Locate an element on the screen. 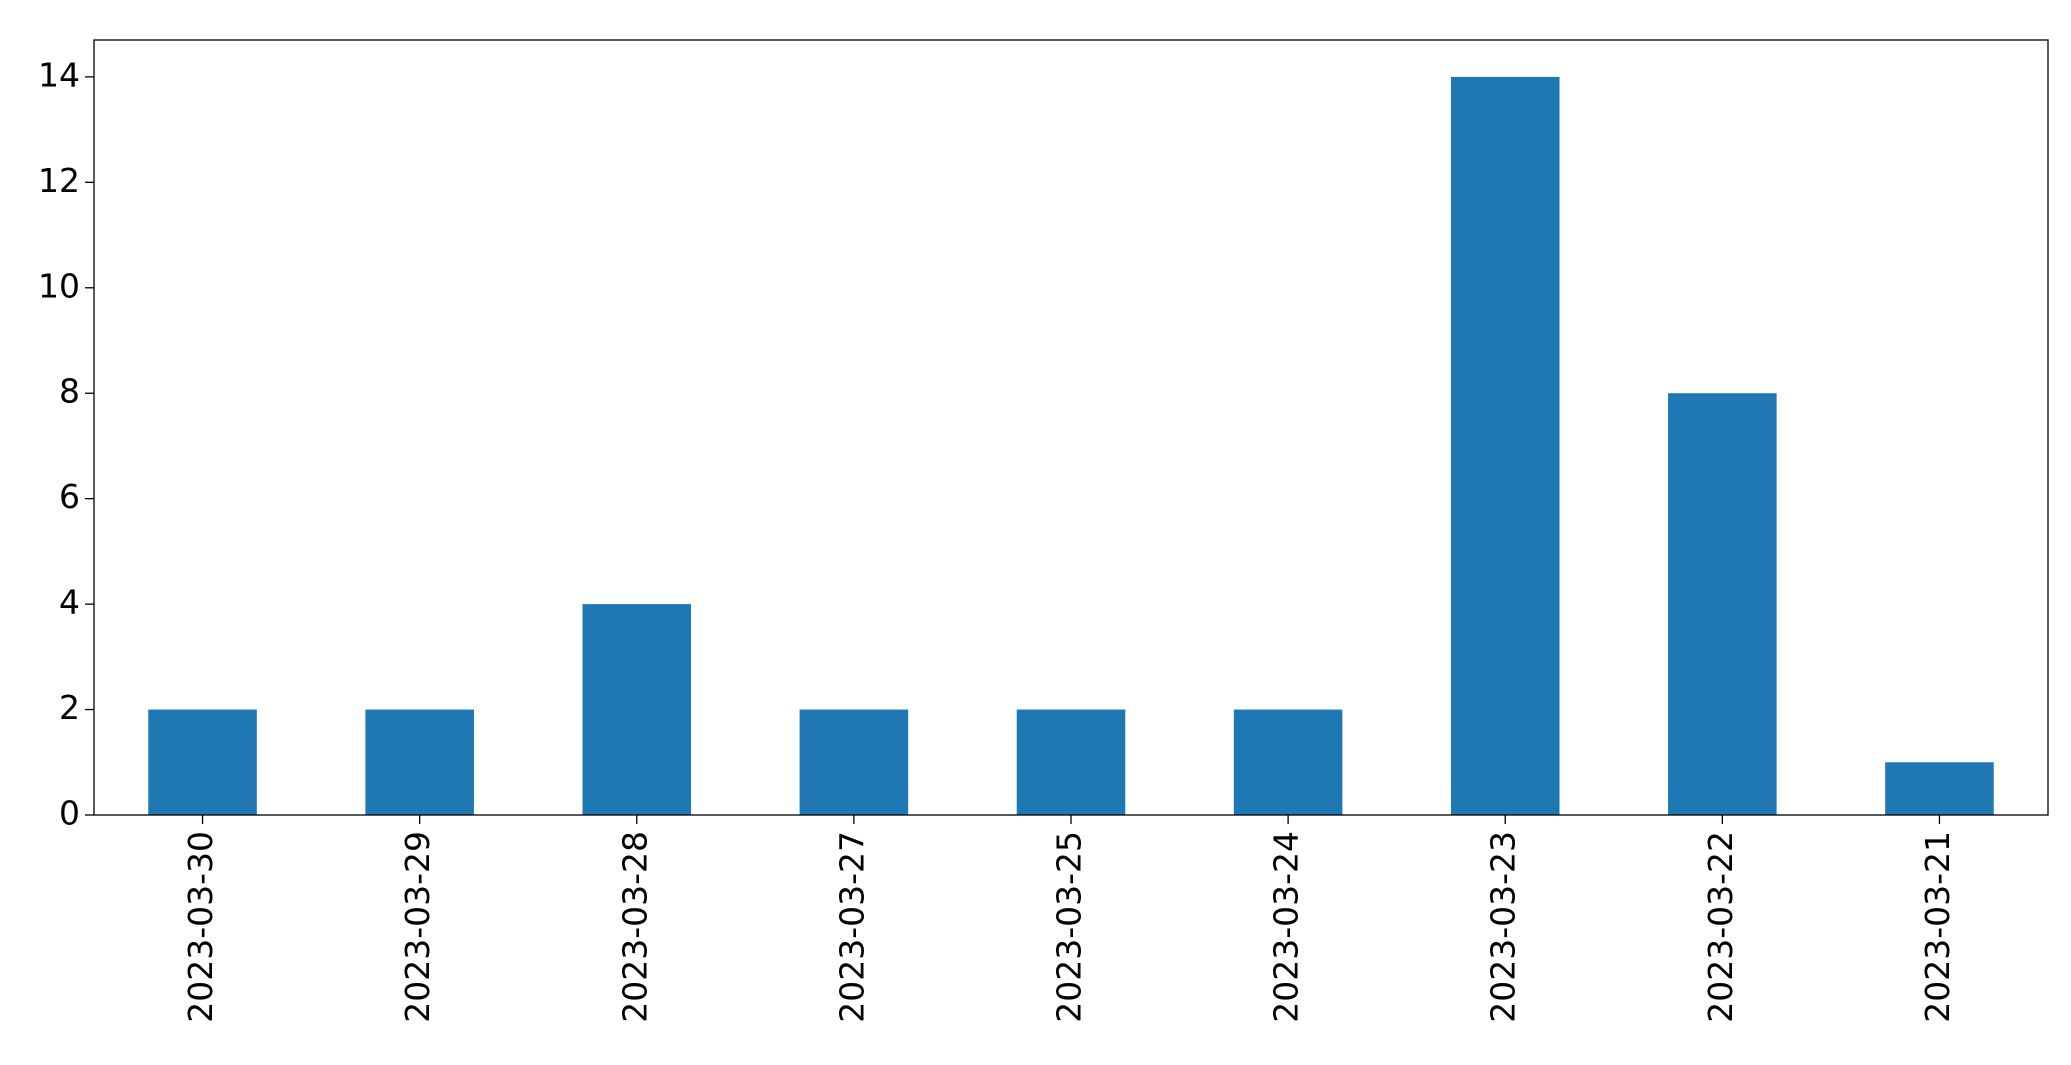 This screenshot has height=1065, width=2071. y-tick-label: 10 is located at coordinates (59, 285).